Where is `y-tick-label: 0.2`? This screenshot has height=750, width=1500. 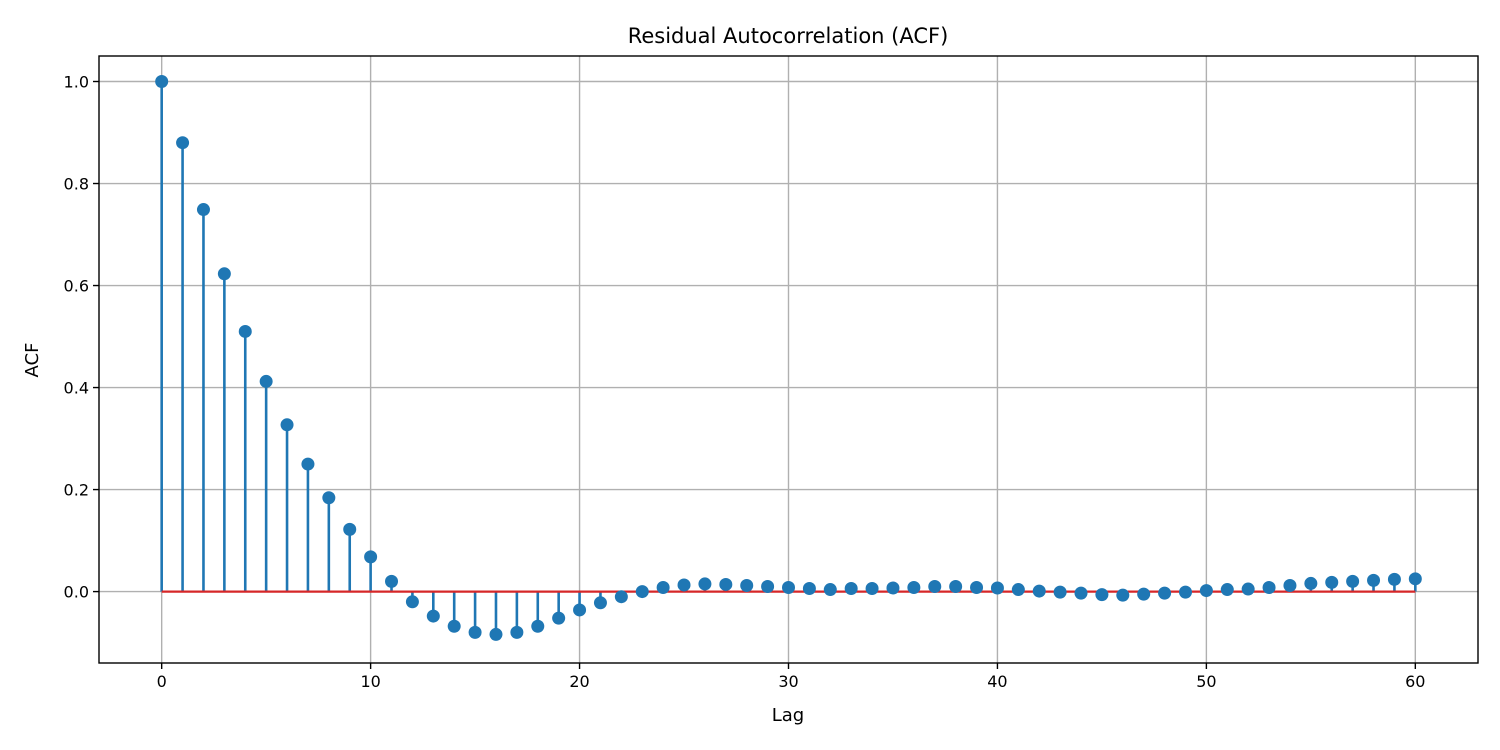 y-tick-label: 0.2 is located at coordinates (76, 490).